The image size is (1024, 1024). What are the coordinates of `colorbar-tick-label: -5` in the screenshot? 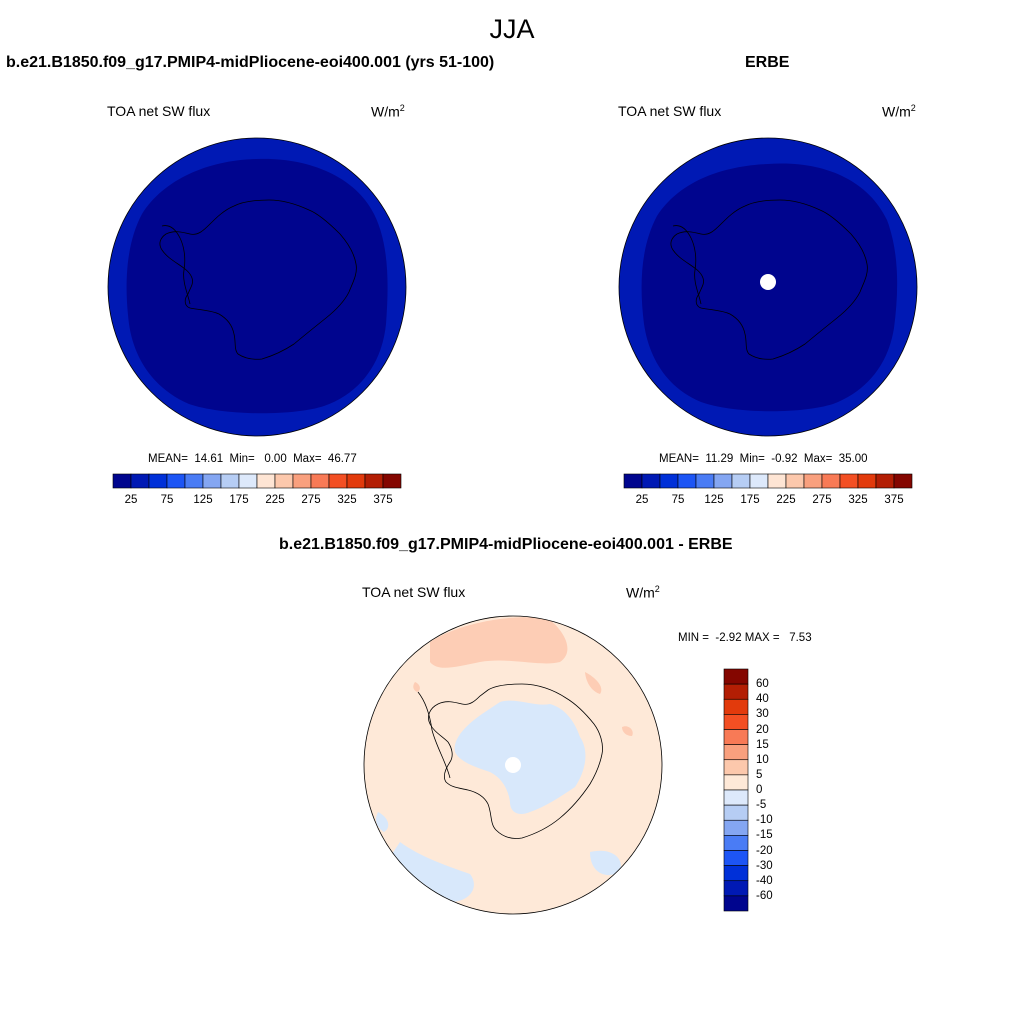 It's located at (761, 805).